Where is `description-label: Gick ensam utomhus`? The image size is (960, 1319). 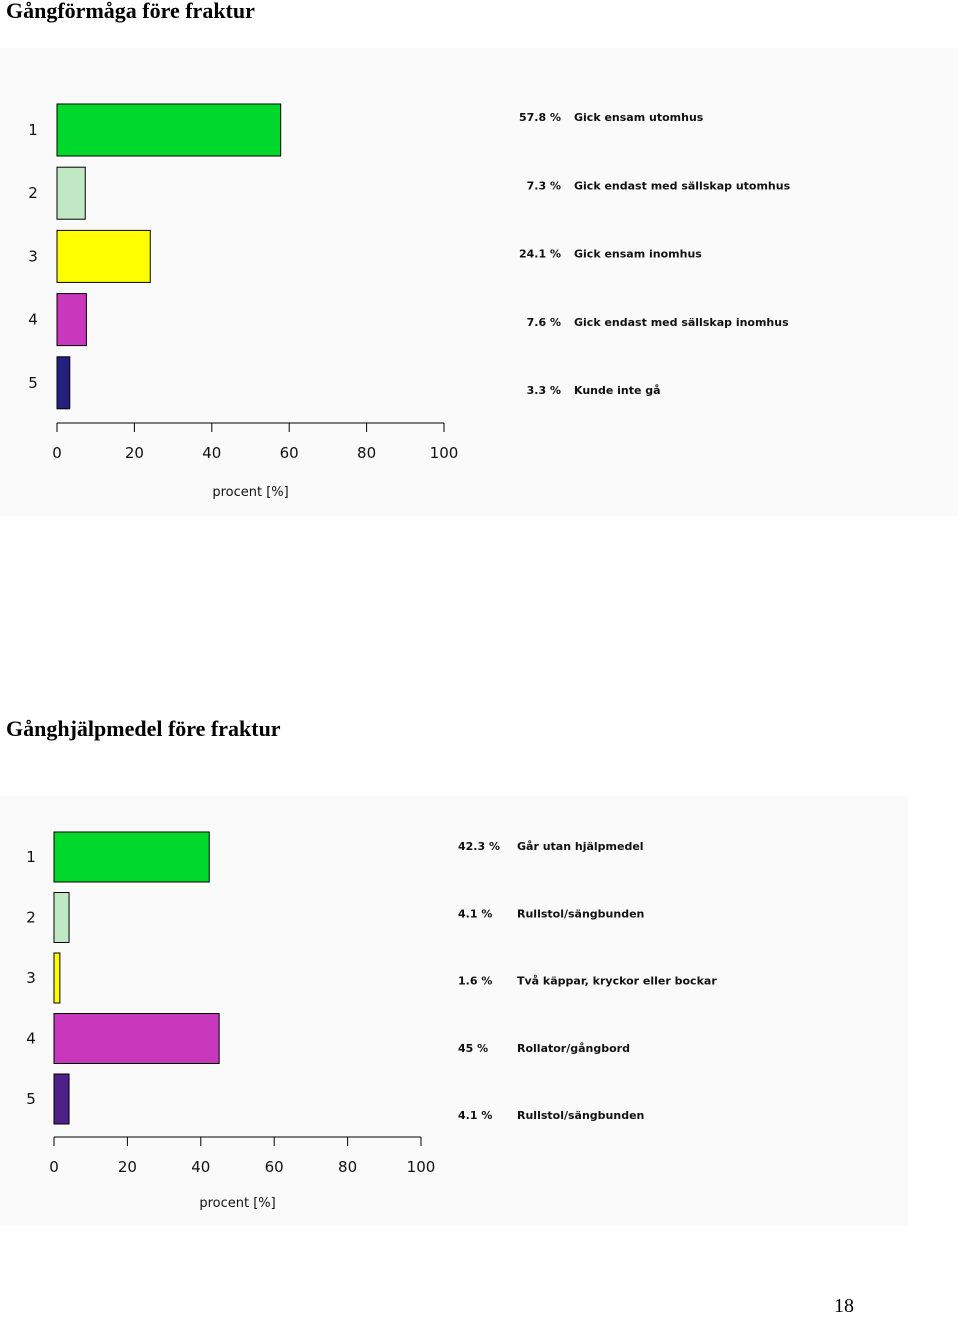 description-label: Gick ensam utomhus is located at coordinates (639, 117).